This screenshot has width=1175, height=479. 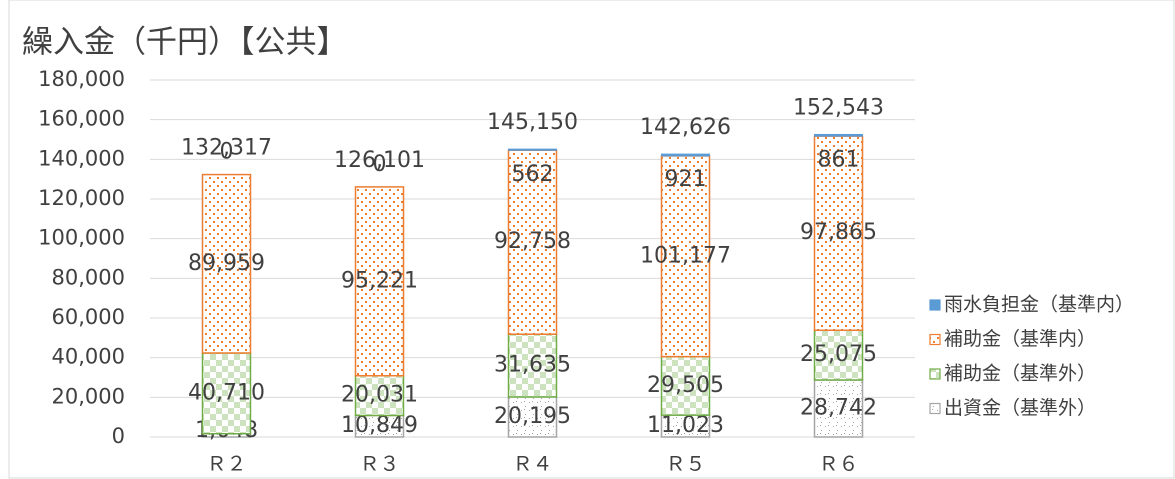 What do you see at coordinates (686, 179) in the screenshot?
I see `data-label: 921` at bounding box center [686, 179].